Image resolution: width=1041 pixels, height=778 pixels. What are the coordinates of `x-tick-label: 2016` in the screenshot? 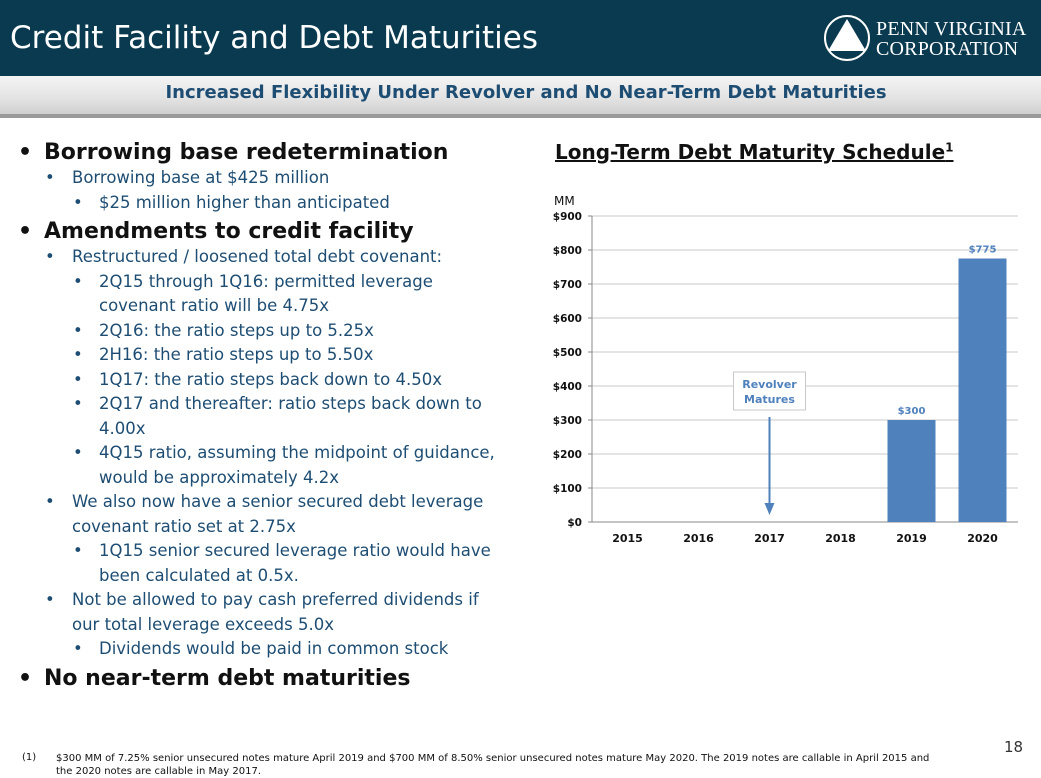 It's located at (698, 538).